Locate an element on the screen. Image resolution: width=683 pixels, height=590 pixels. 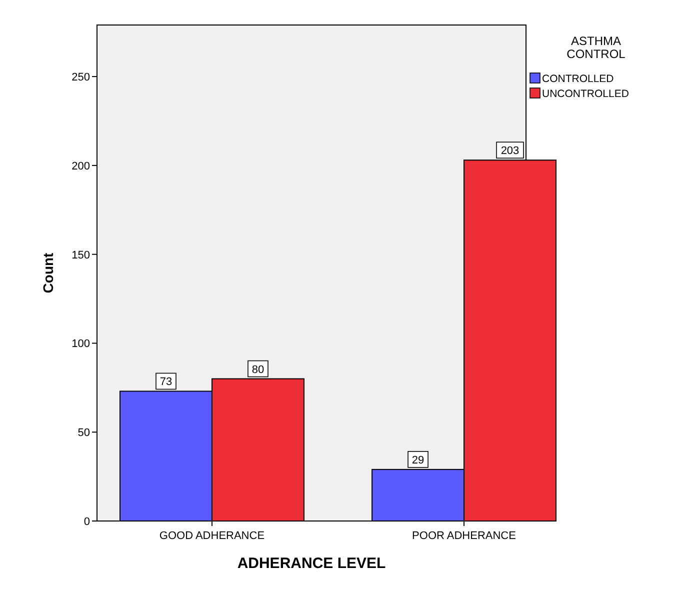
data-label: 203 is located at coordinates (510, 151).